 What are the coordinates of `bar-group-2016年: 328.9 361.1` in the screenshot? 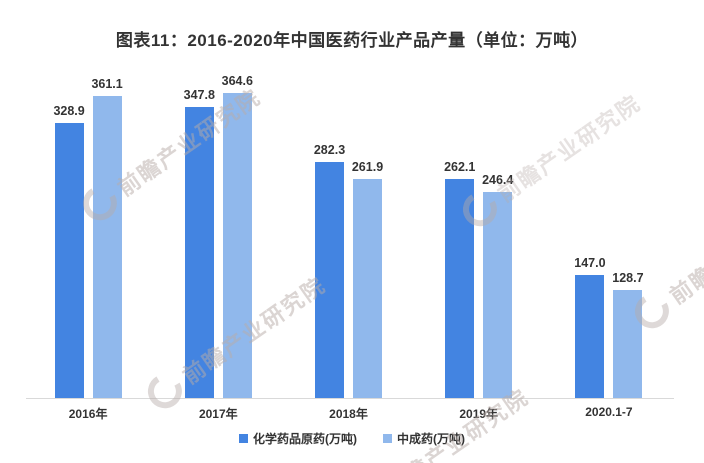 It's located at (88, 230).